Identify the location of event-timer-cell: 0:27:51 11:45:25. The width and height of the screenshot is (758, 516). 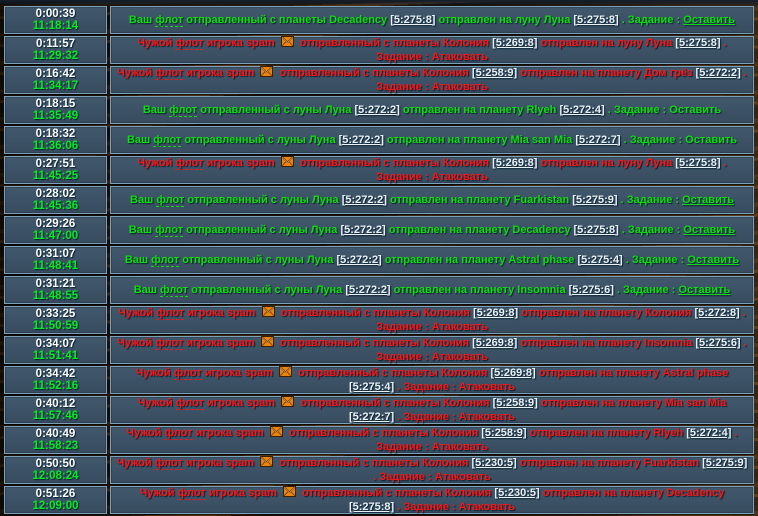
(55, 170).